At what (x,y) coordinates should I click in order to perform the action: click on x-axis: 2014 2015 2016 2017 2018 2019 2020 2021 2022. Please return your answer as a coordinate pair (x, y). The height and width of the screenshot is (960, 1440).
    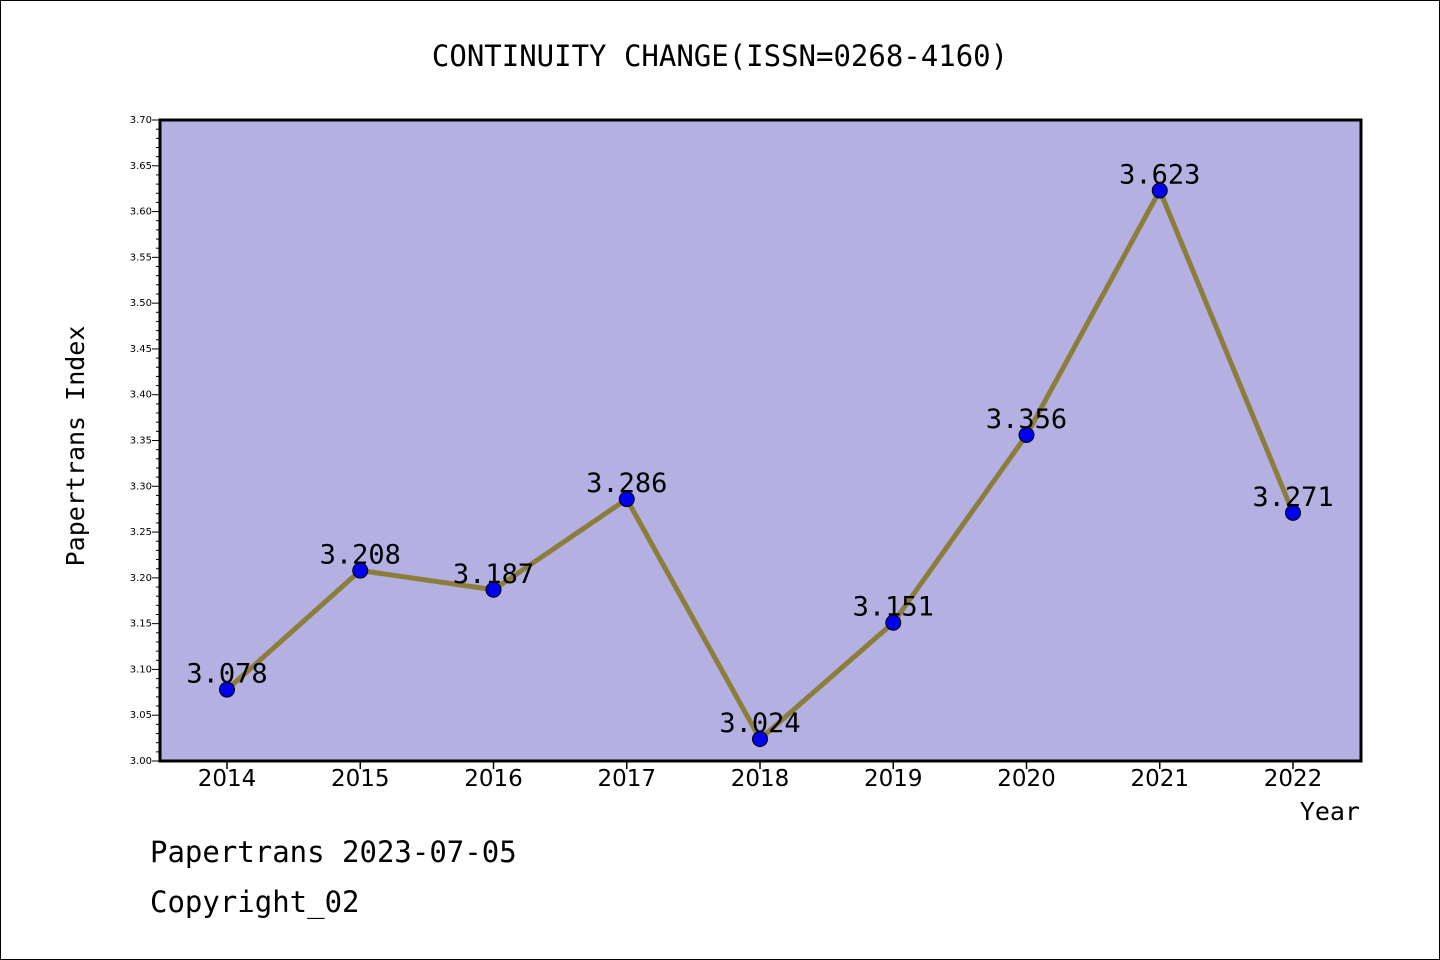
    Looking at the image, I should click on (760, 776).